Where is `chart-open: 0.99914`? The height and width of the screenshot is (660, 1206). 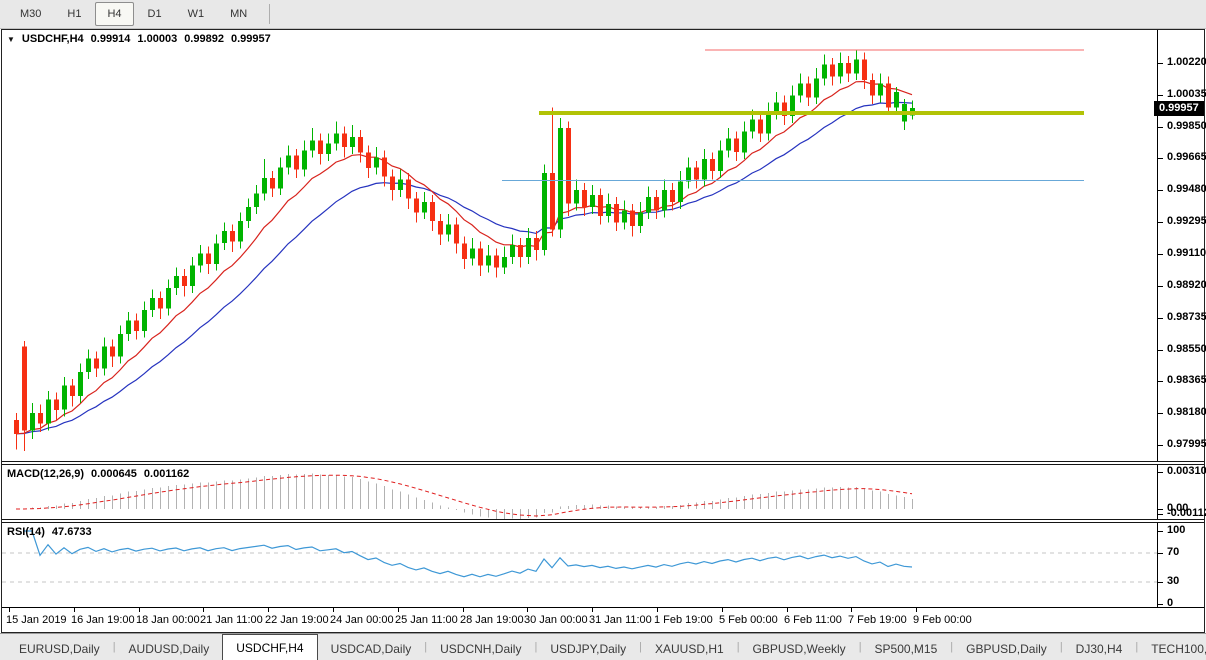 chart-open: 0.99914 is located at coordinates (110, 39).